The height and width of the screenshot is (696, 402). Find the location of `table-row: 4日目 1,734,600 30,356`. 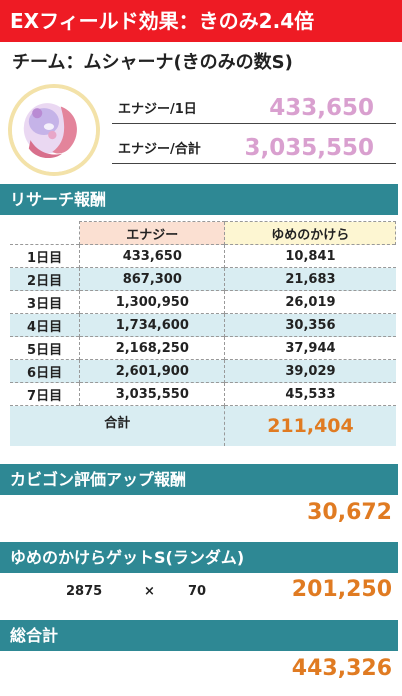

table-row: 4日目 1,734,600 30,356 is located at coordinates (203, 325).